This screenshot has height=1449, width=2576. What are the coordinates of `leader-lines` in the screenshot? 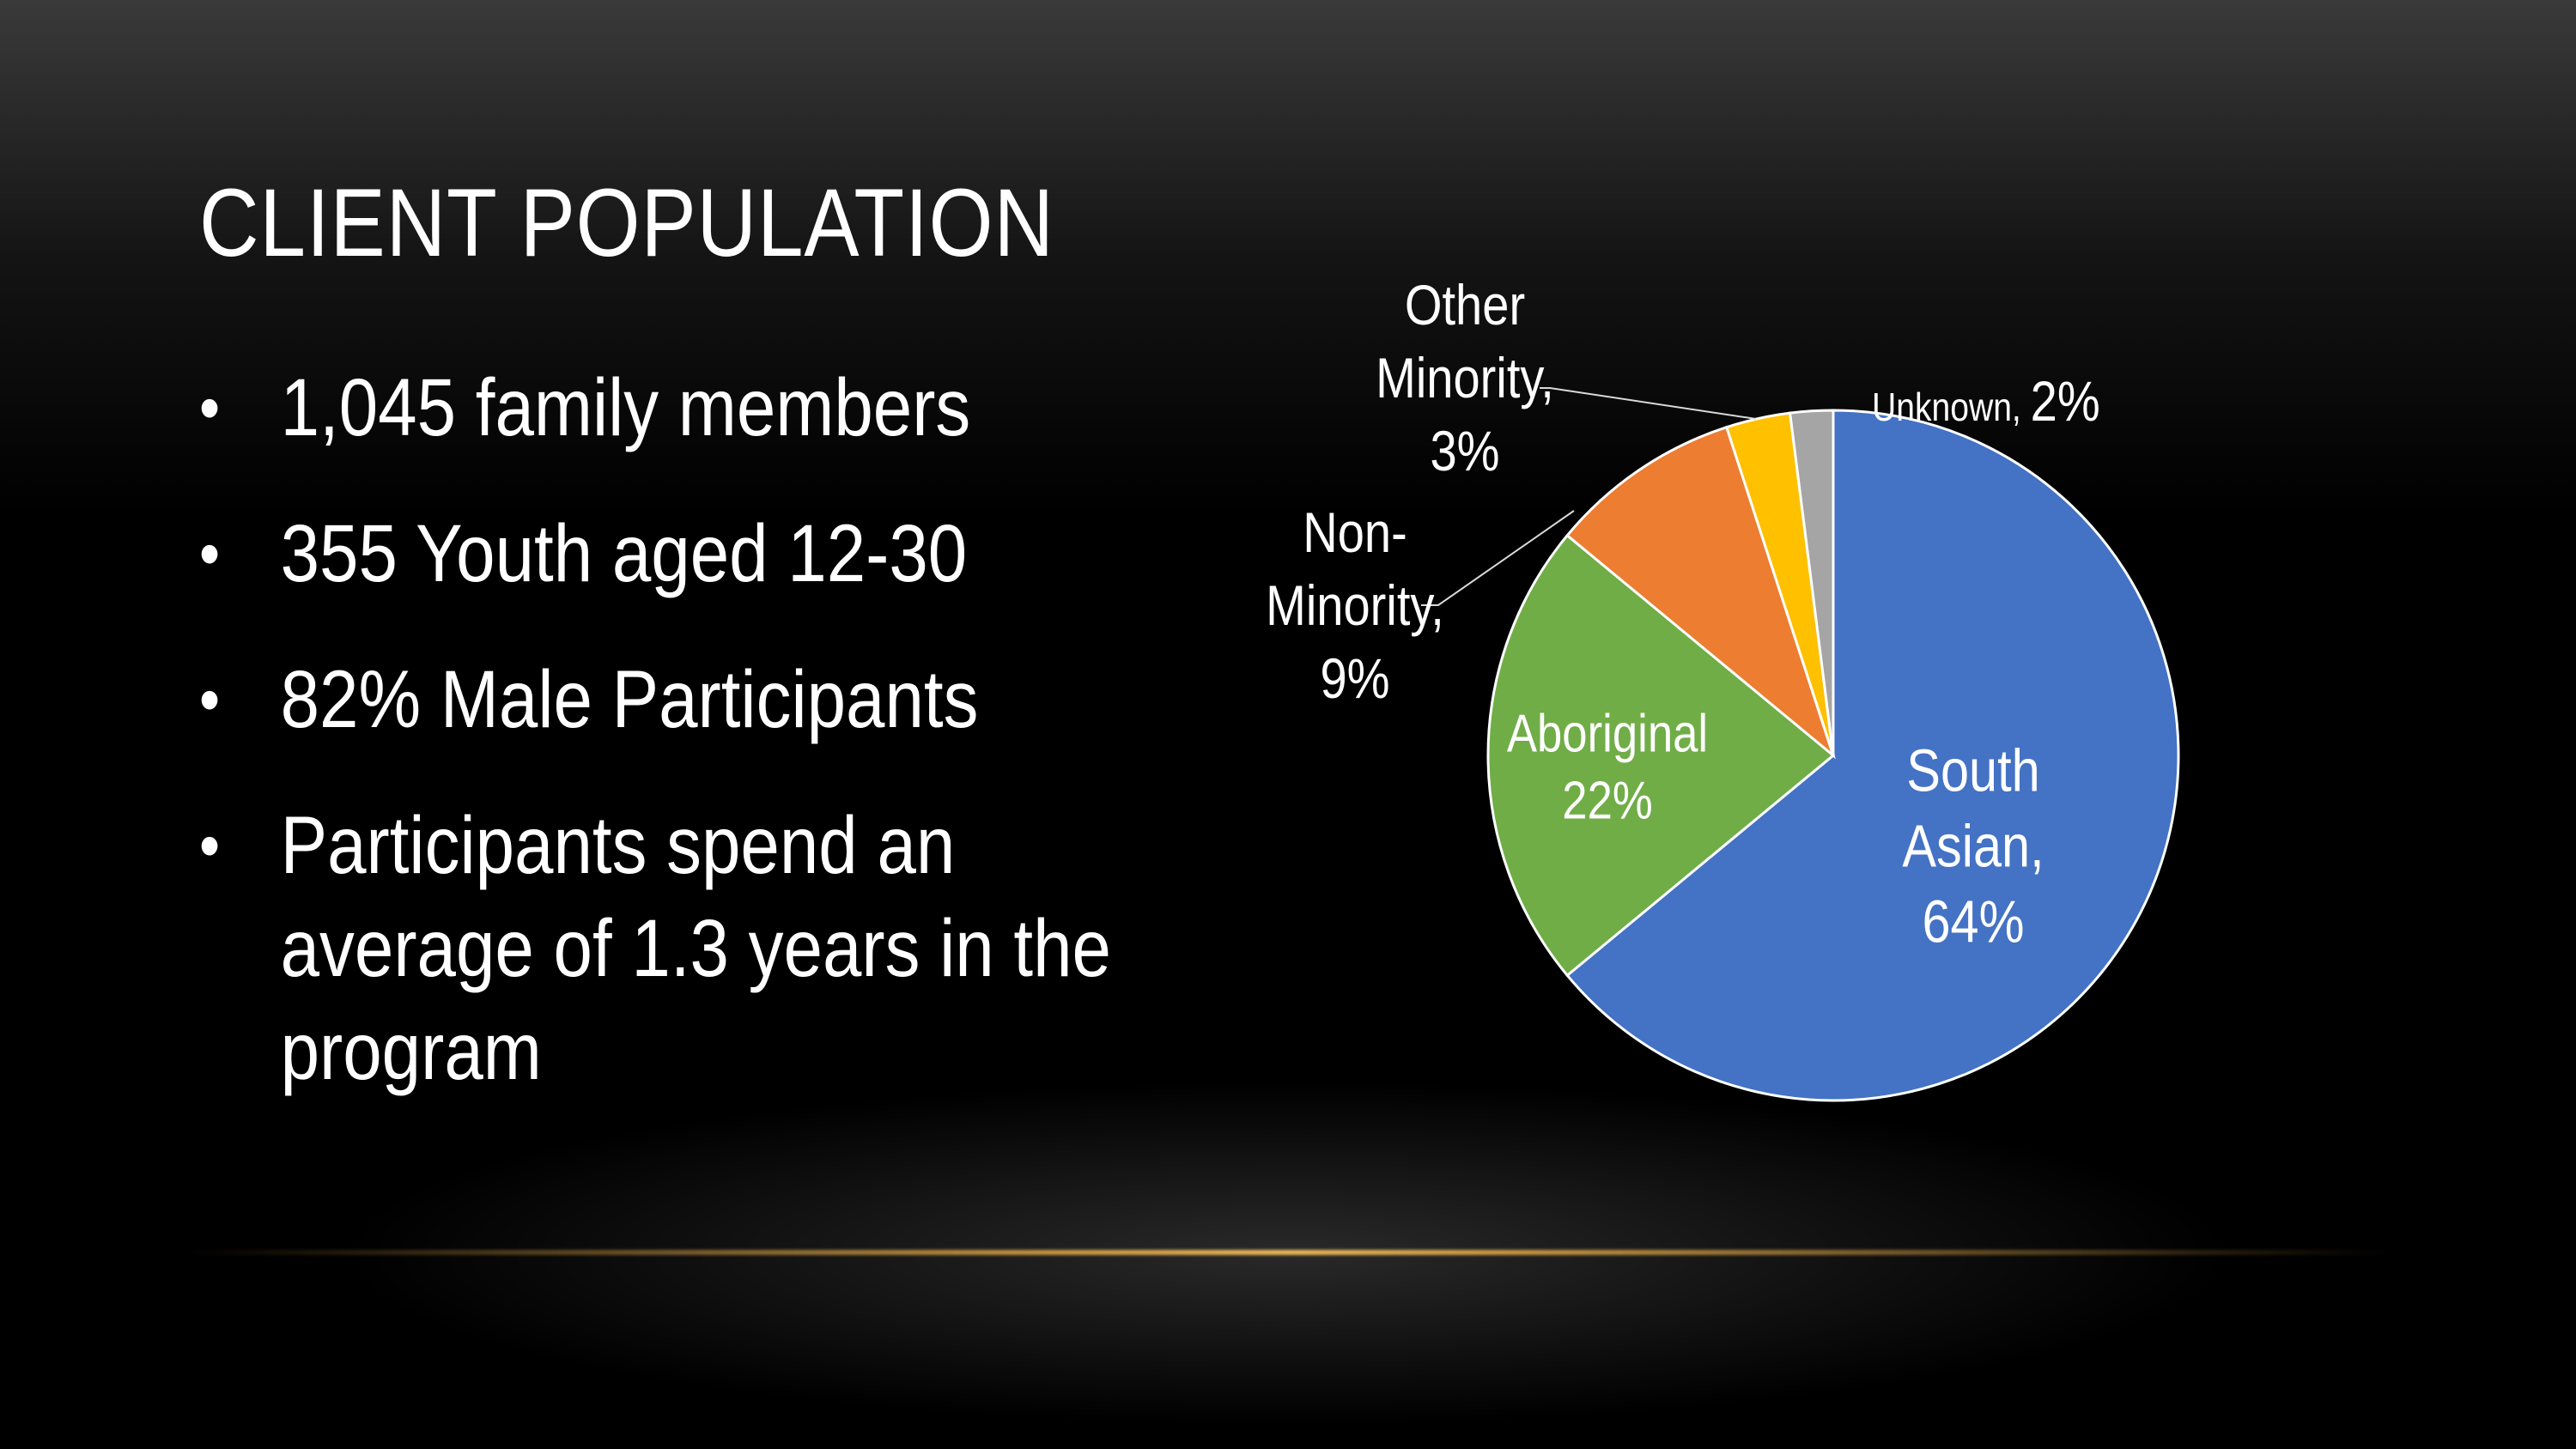 It's located at (1589, 496).